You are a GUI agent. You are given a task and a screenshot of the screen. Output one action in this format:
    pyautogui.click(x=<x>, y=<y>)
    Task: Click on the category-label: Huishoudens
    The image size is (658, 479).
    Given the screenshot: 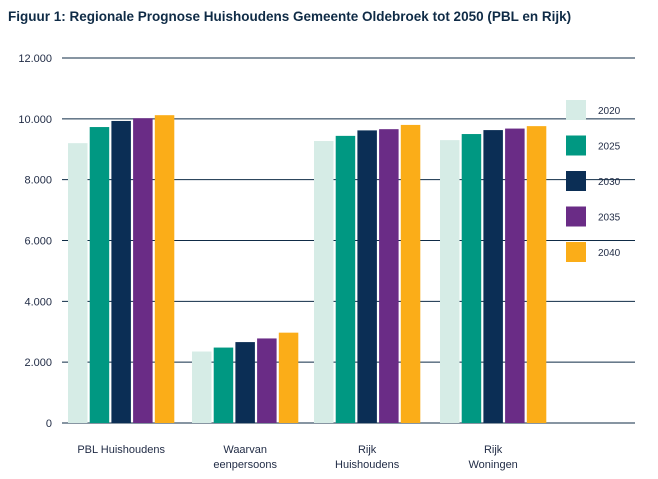 What is the action you would take?
    pyautogui.click(x=367, y=465)
    